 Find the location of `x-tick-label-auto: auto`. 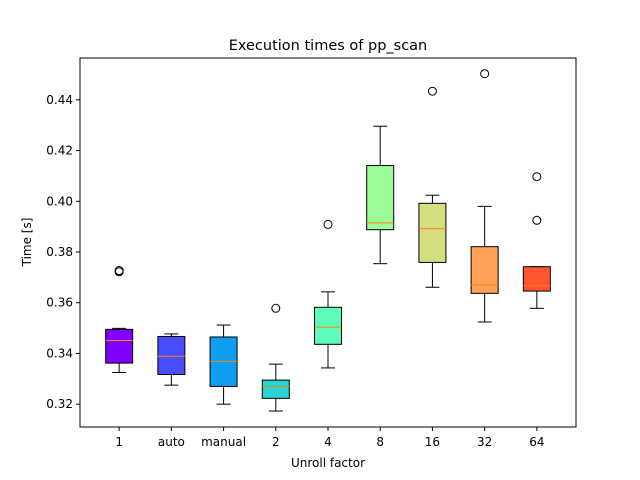

x-tick-label-auto: auto is located at coordinates (171, 442).